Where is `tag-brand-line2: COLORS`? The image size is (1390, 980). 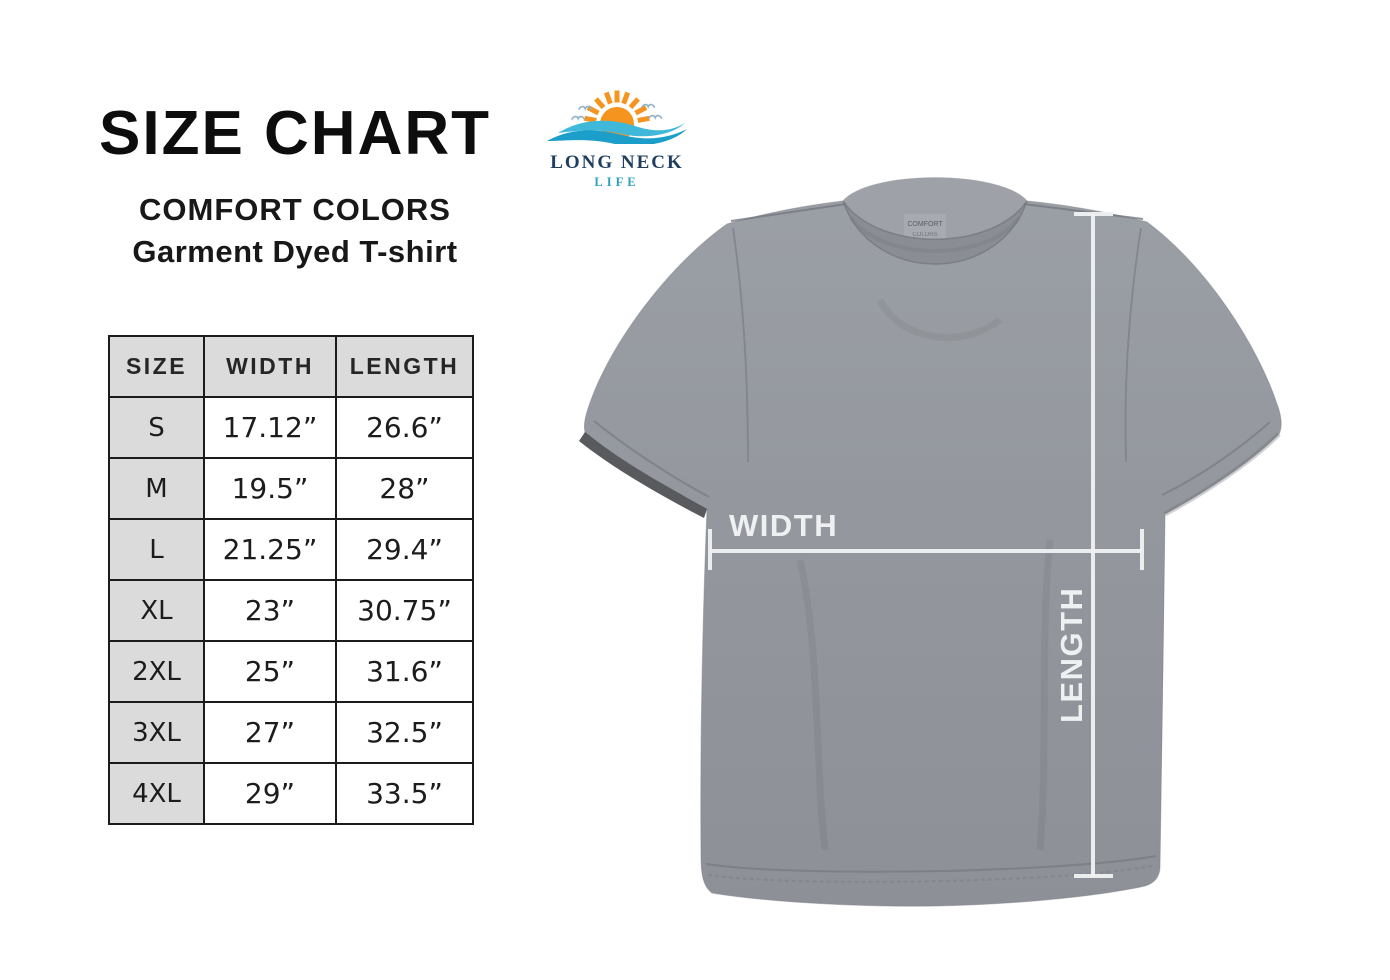
tag-brand-line2: COLORS is located at coordinates (924, 235).